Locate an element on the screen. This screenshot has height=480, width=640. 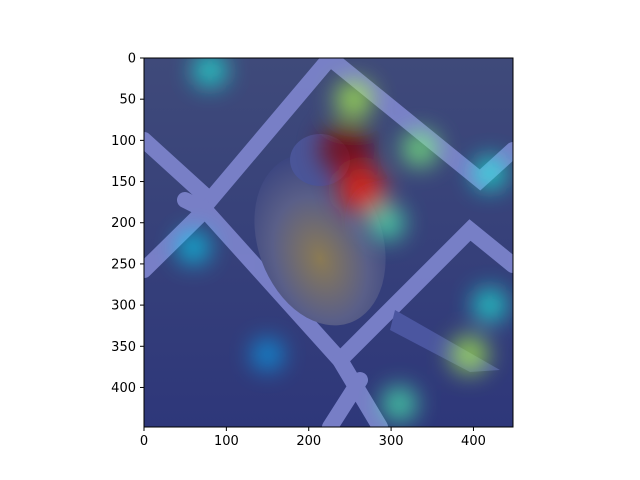
x-tick-label: 300 is located at coordinates (391, 441).